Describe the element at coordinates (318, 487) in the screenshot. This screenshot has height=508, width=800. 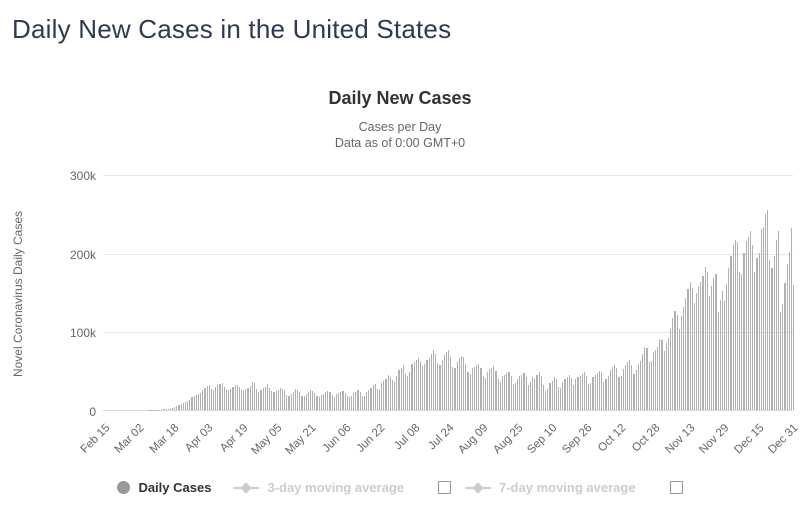
I see `legend-item-3-day-moving-average: 3-day moving average` at that location.